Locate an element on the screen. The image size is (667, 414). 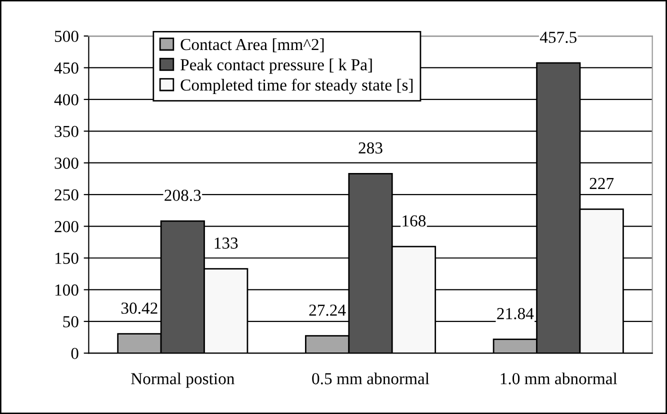
y-tick-label: 50 is located at coordinates (70, 322).